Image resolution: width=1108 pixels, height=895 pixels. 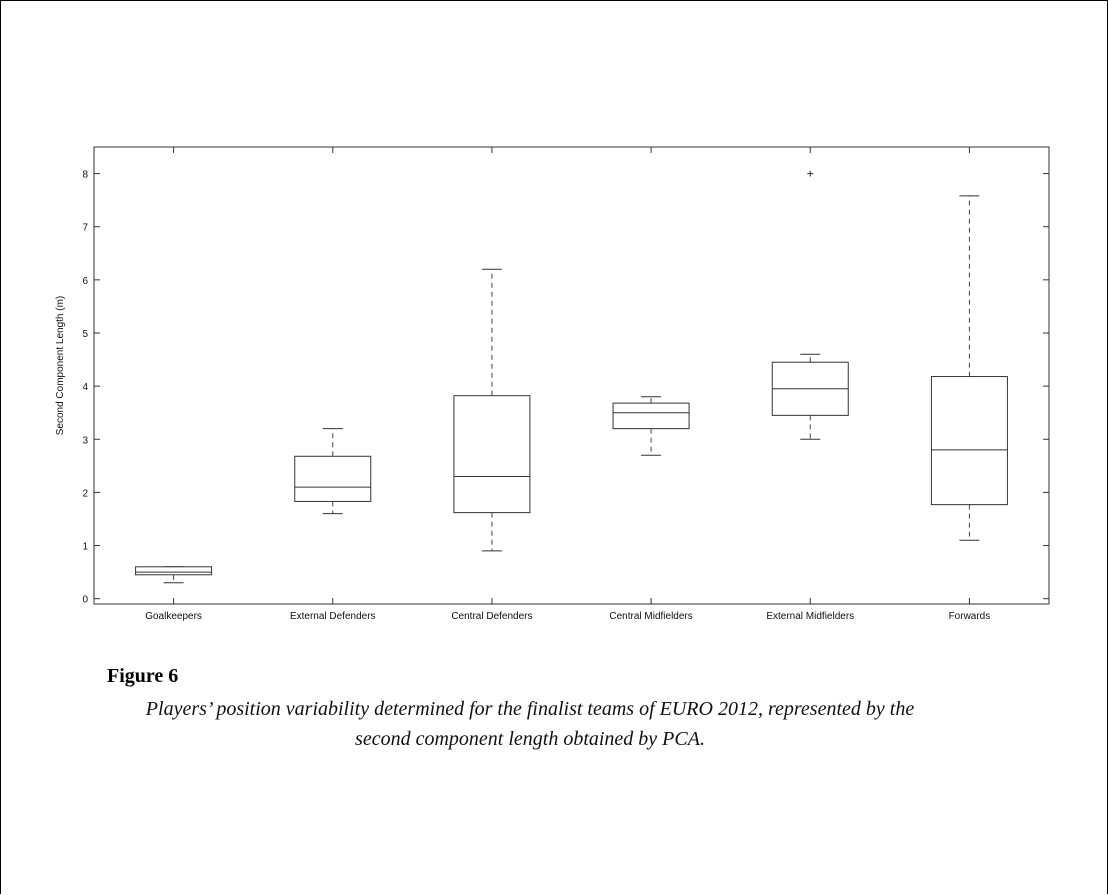 What do you see at coordinates (60, 366) in the screenshot?
I see `y-axis-label: Second Component Length (m)` at bounding box center [60, 366].